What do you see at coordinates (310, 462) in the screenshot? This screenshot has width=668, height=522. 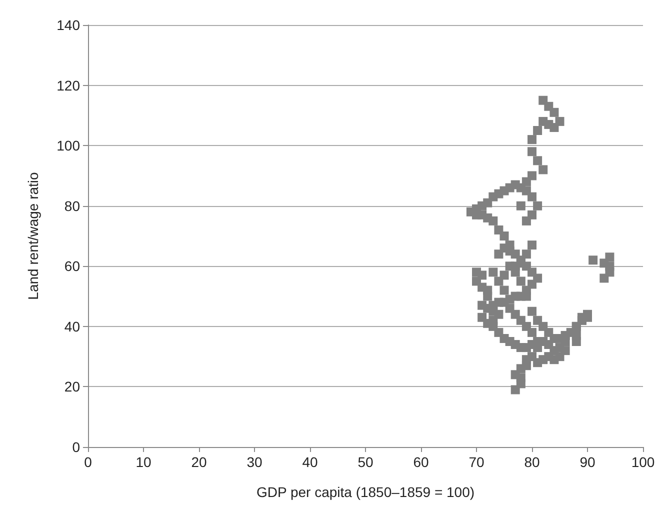 I see `x-tick-label: 40` at bounding box center [310, 462].